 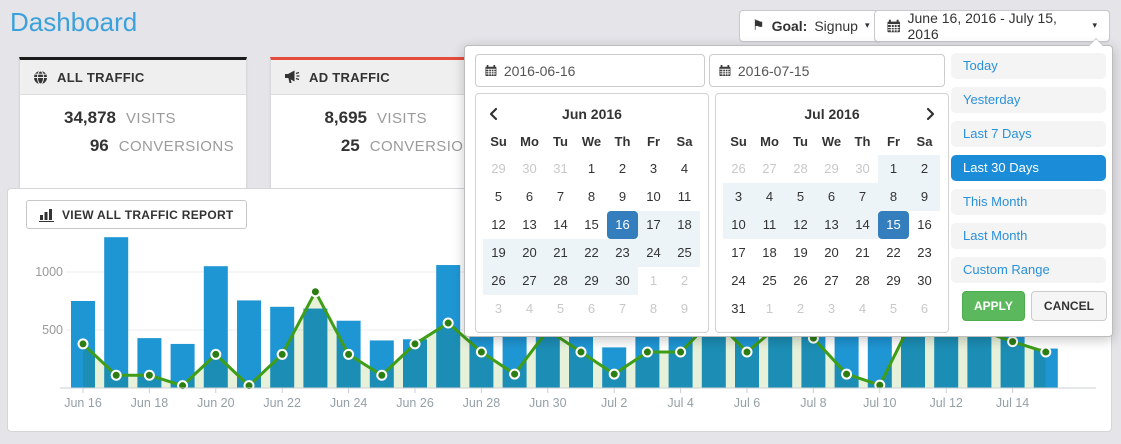 I want to click on range-preset-today: Today, so click(x=1028, y=66).